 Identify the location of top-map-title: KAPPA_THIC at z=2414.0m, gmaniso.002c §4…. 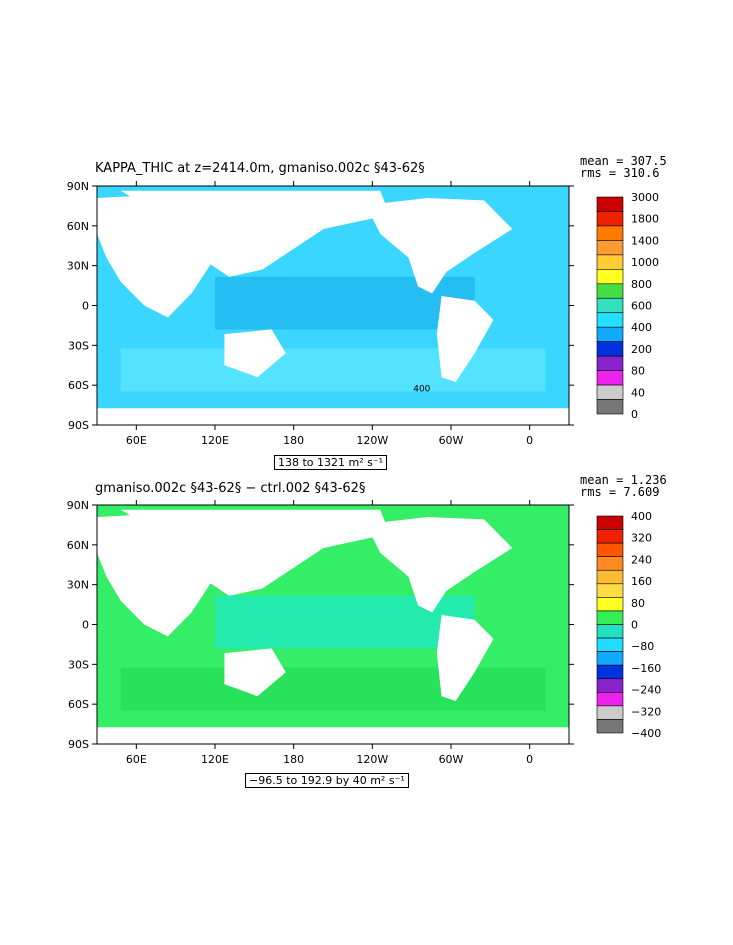
(260, 168).